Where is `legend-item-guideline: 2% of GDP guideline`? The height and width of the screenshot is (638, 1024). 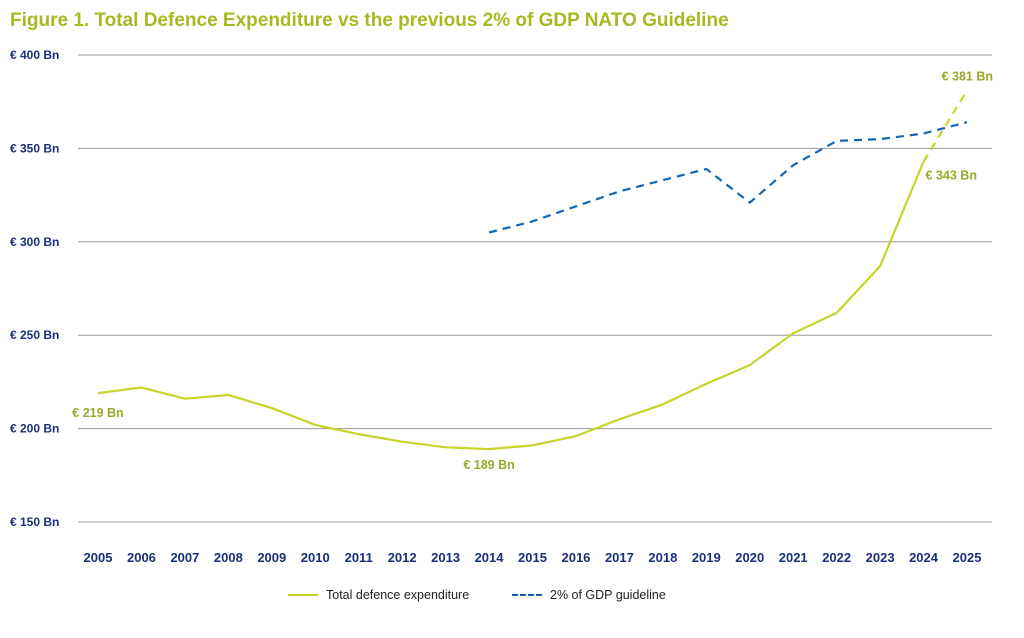 legend-item-guideline: 2% of GDP guideline is located at coordinates (589, 595).